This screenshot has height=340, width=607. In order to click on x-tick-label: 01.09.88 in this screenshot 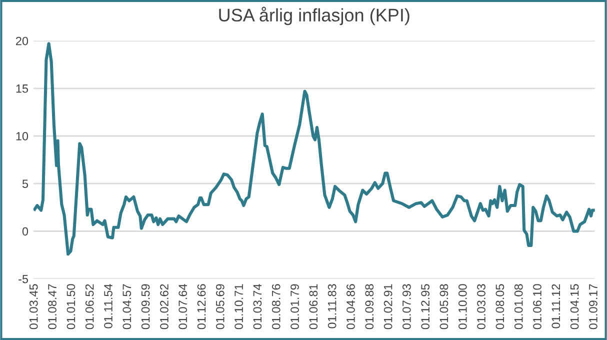, I will do `click(369, 307)`.